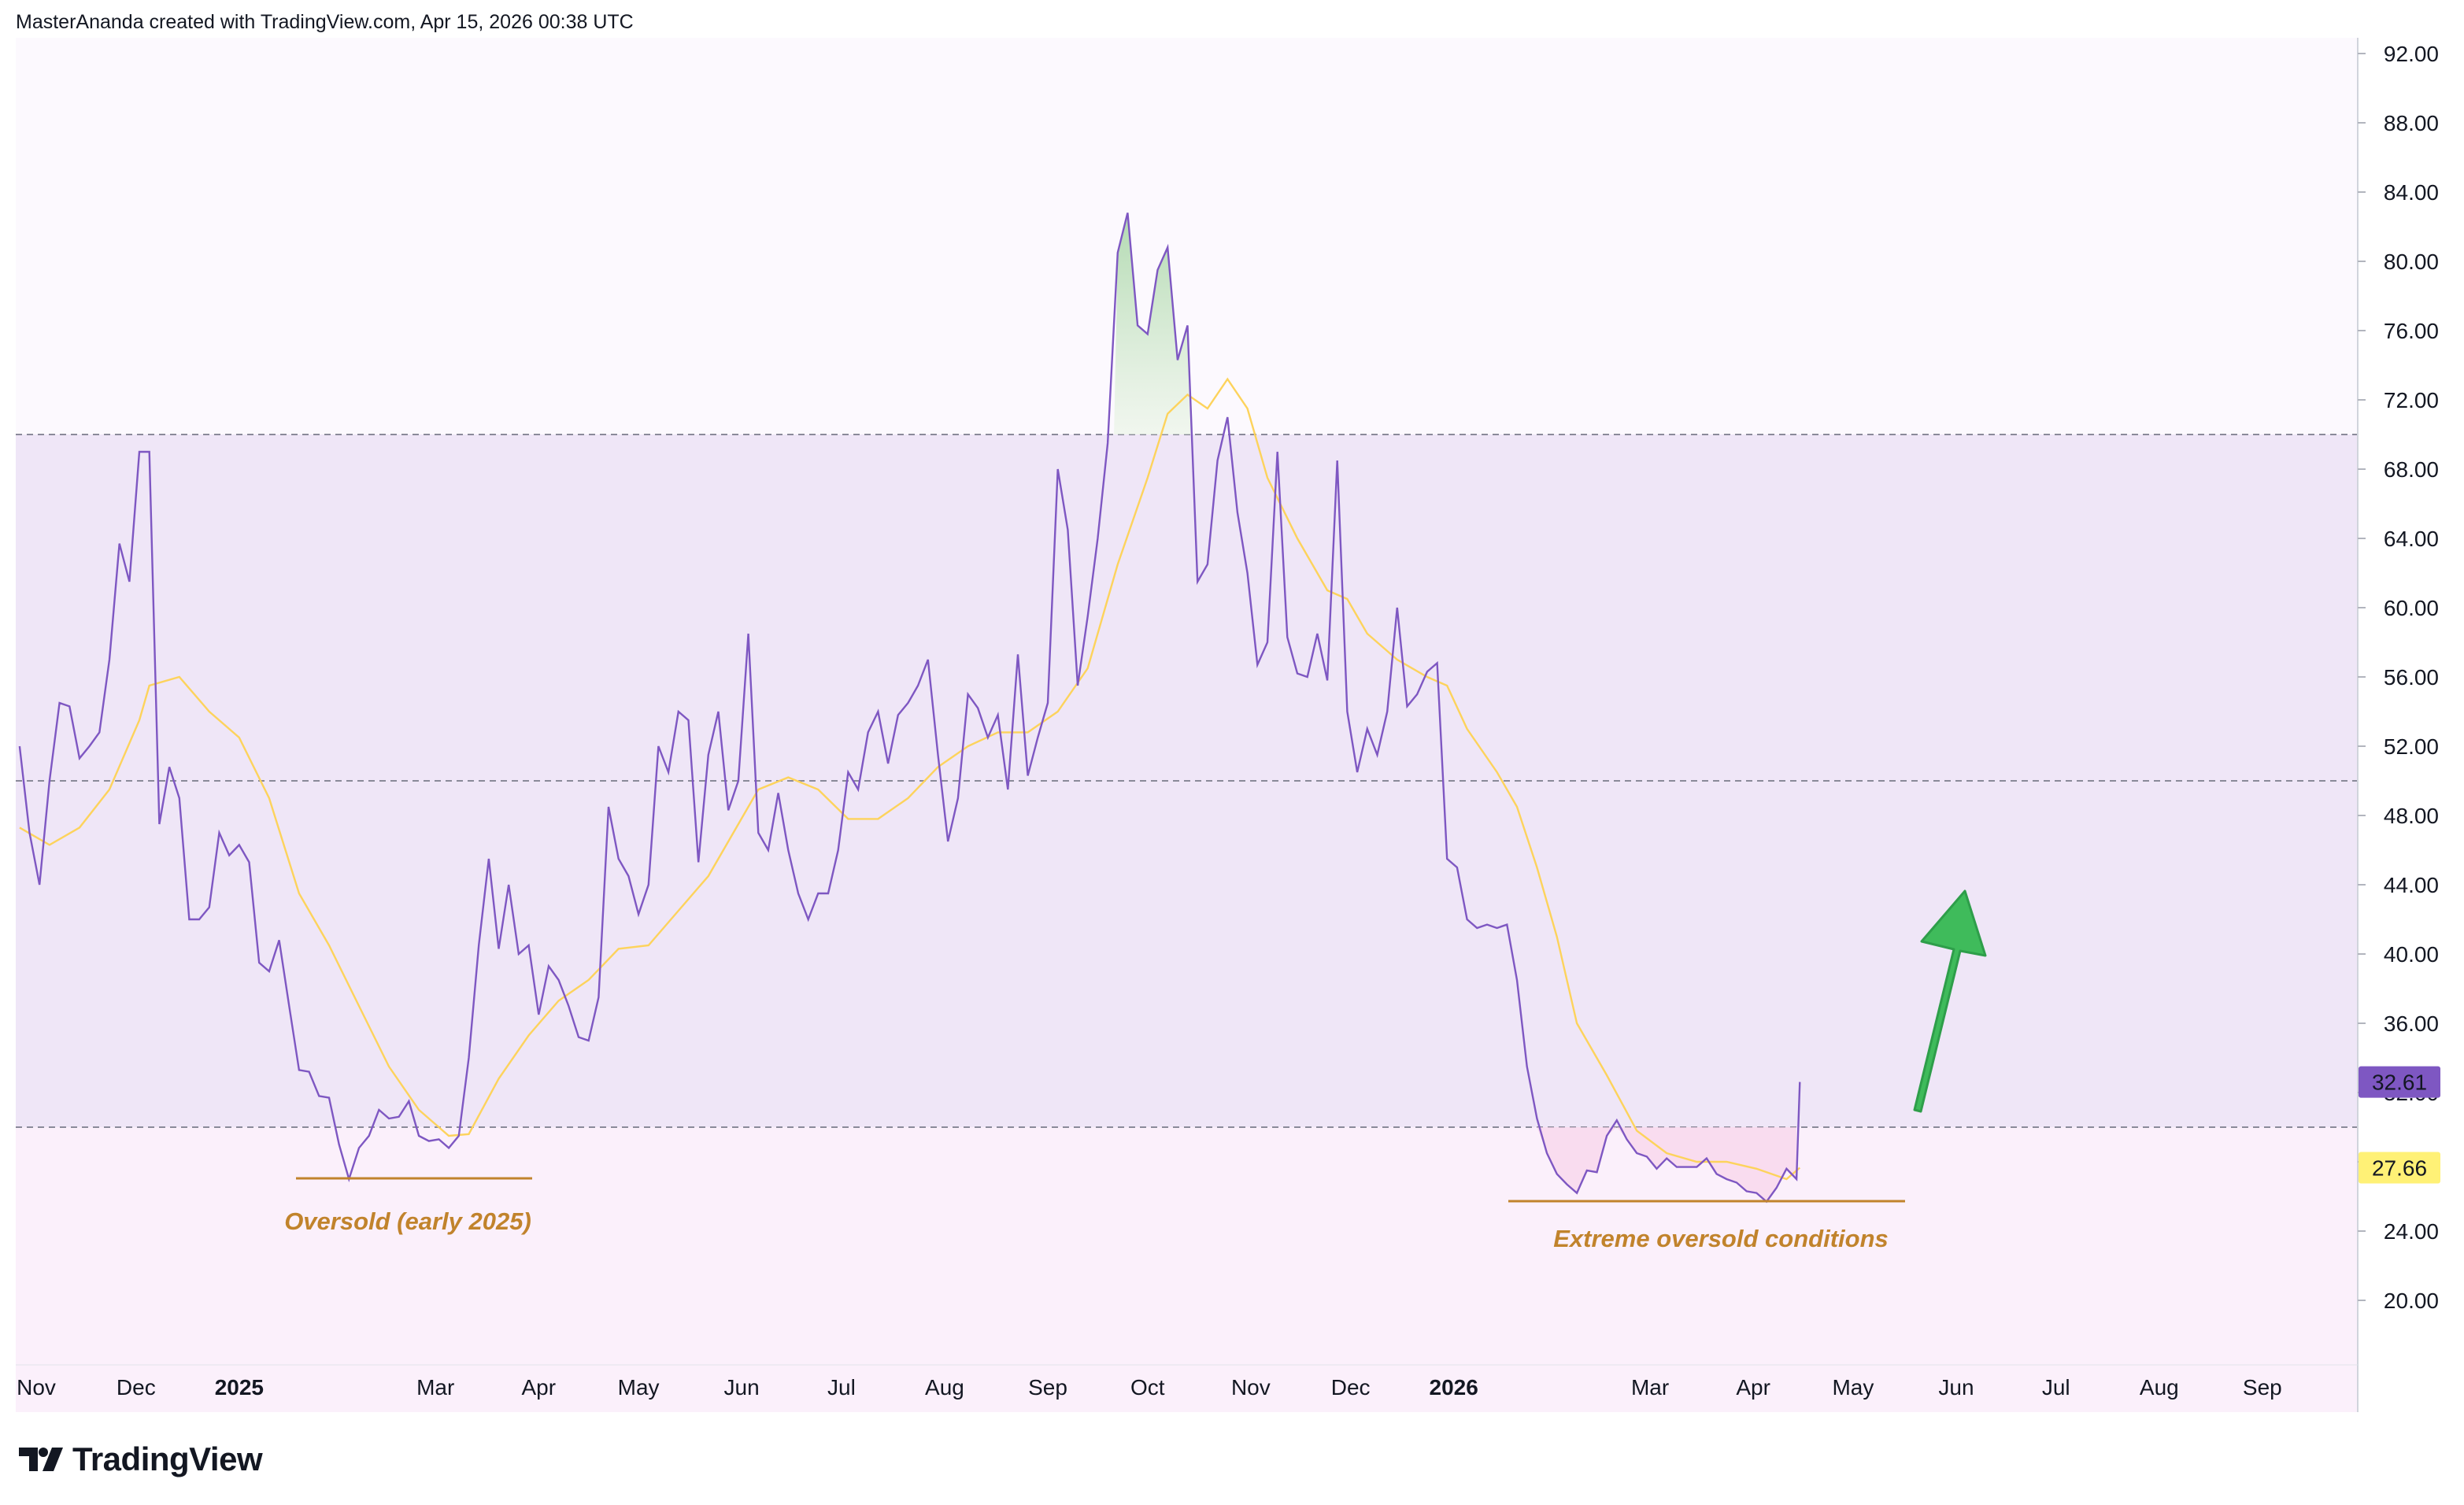  I want to click on rsi-value-label: 32.61, so click(2399, 1083).